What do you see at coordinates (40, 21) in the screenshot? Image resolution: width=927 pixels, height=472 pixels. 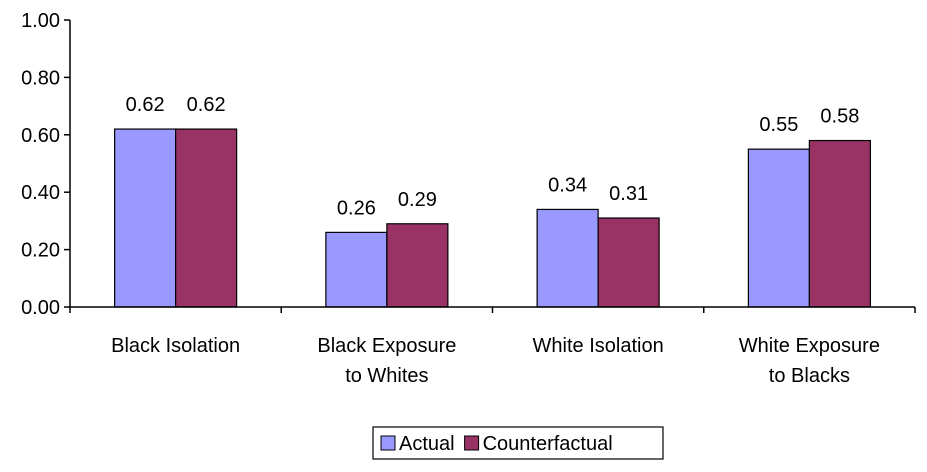 I see `y-tick-label: 1.00` at bounding box center [40, 21].